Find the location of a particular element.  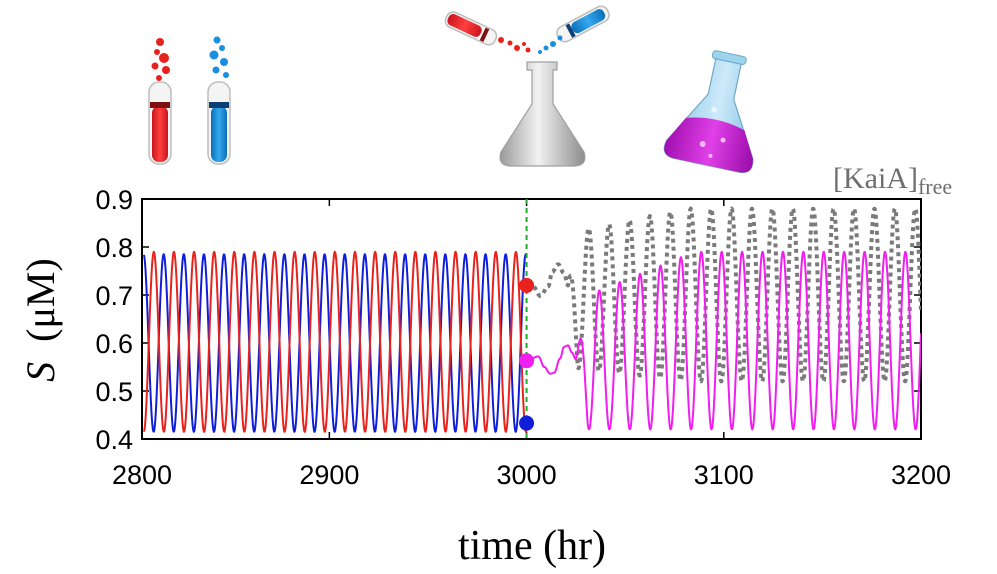

y-axis-label: S (μM) is located at coordinates (40, 320).